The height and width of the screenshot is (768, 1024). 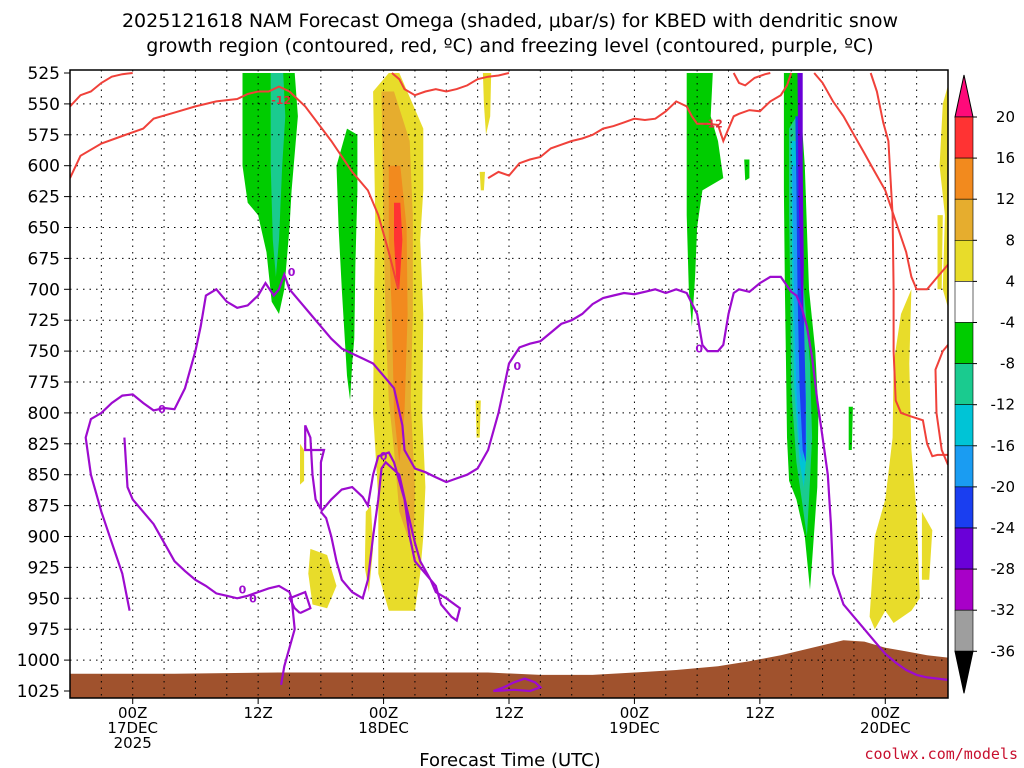 I want to click on y-tick-label: 525, so click(x=44, y=74).